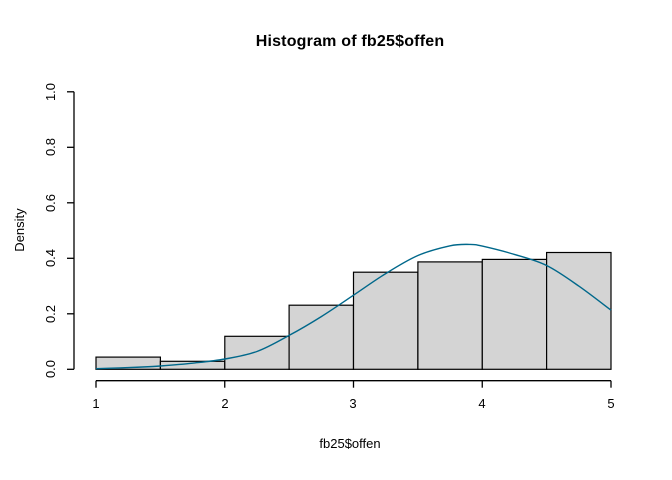  I want to click on x-tick-label-4: 4, so click(482, 403).